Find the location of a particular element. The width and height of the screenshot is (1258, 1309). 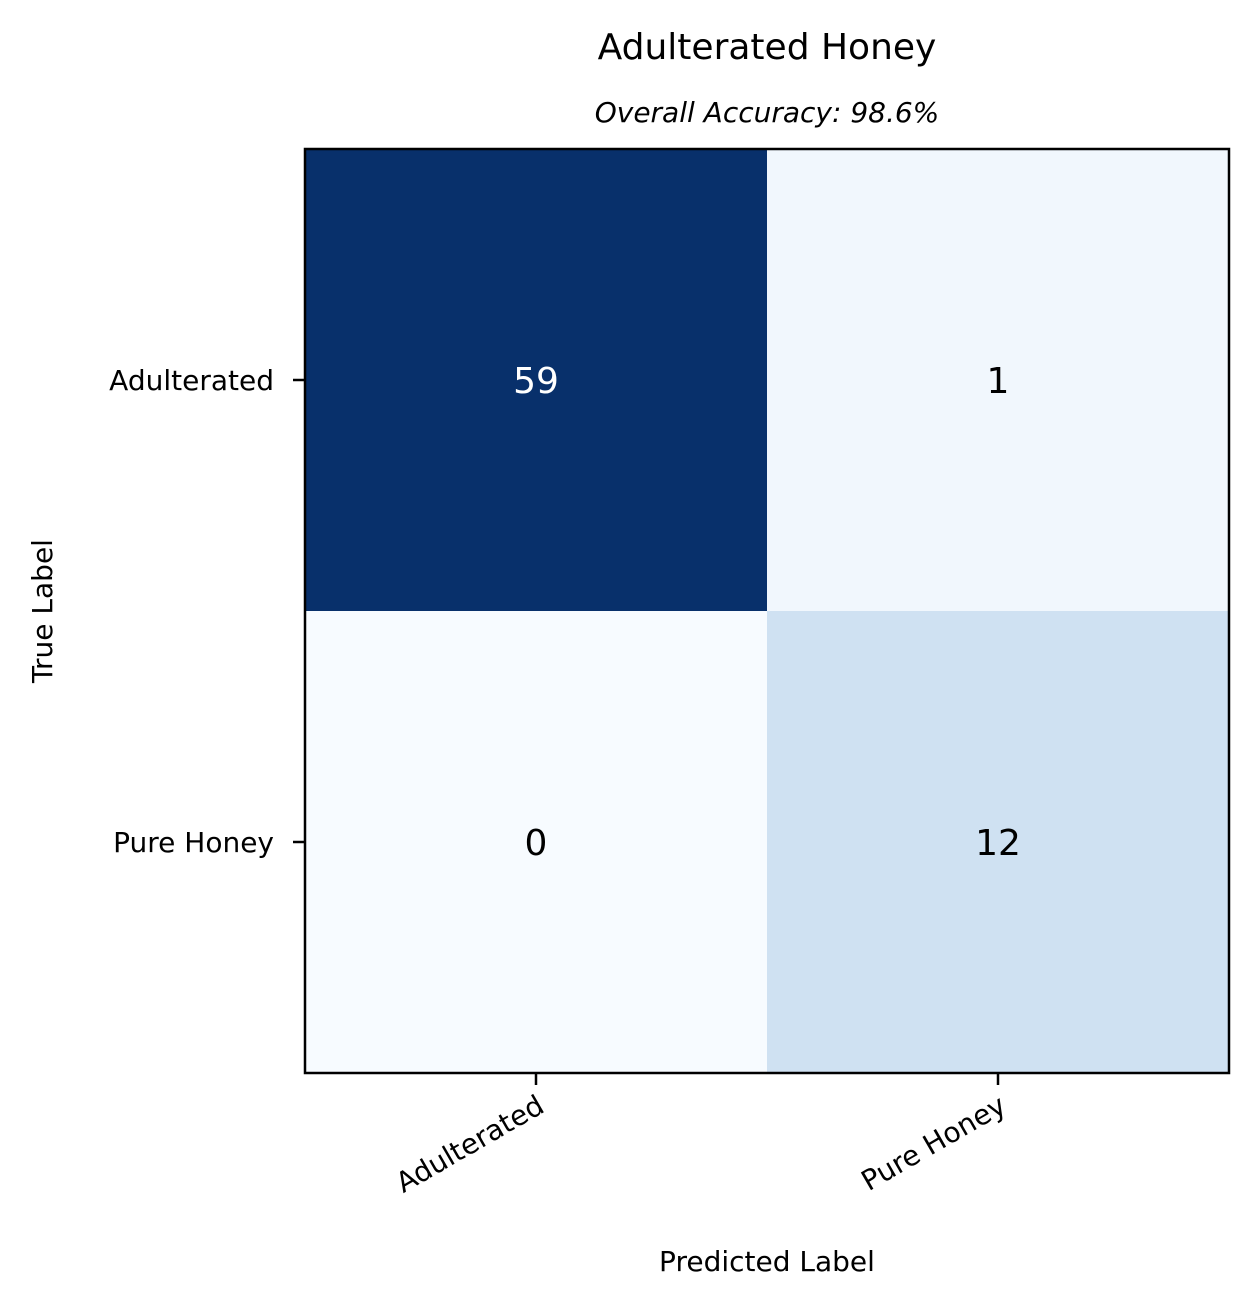

y-tick-label: Pure Honey is located at coordinates (193, 842).